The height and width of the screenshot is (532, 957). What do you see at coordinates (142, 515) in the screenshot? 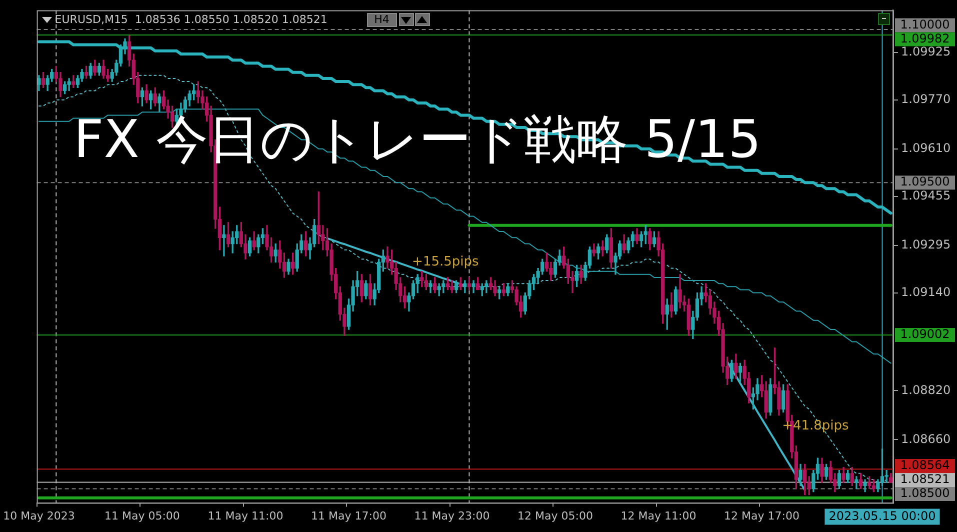
I see `x-tick-label: 11 May 05:00` at bounding box center [142, 515].